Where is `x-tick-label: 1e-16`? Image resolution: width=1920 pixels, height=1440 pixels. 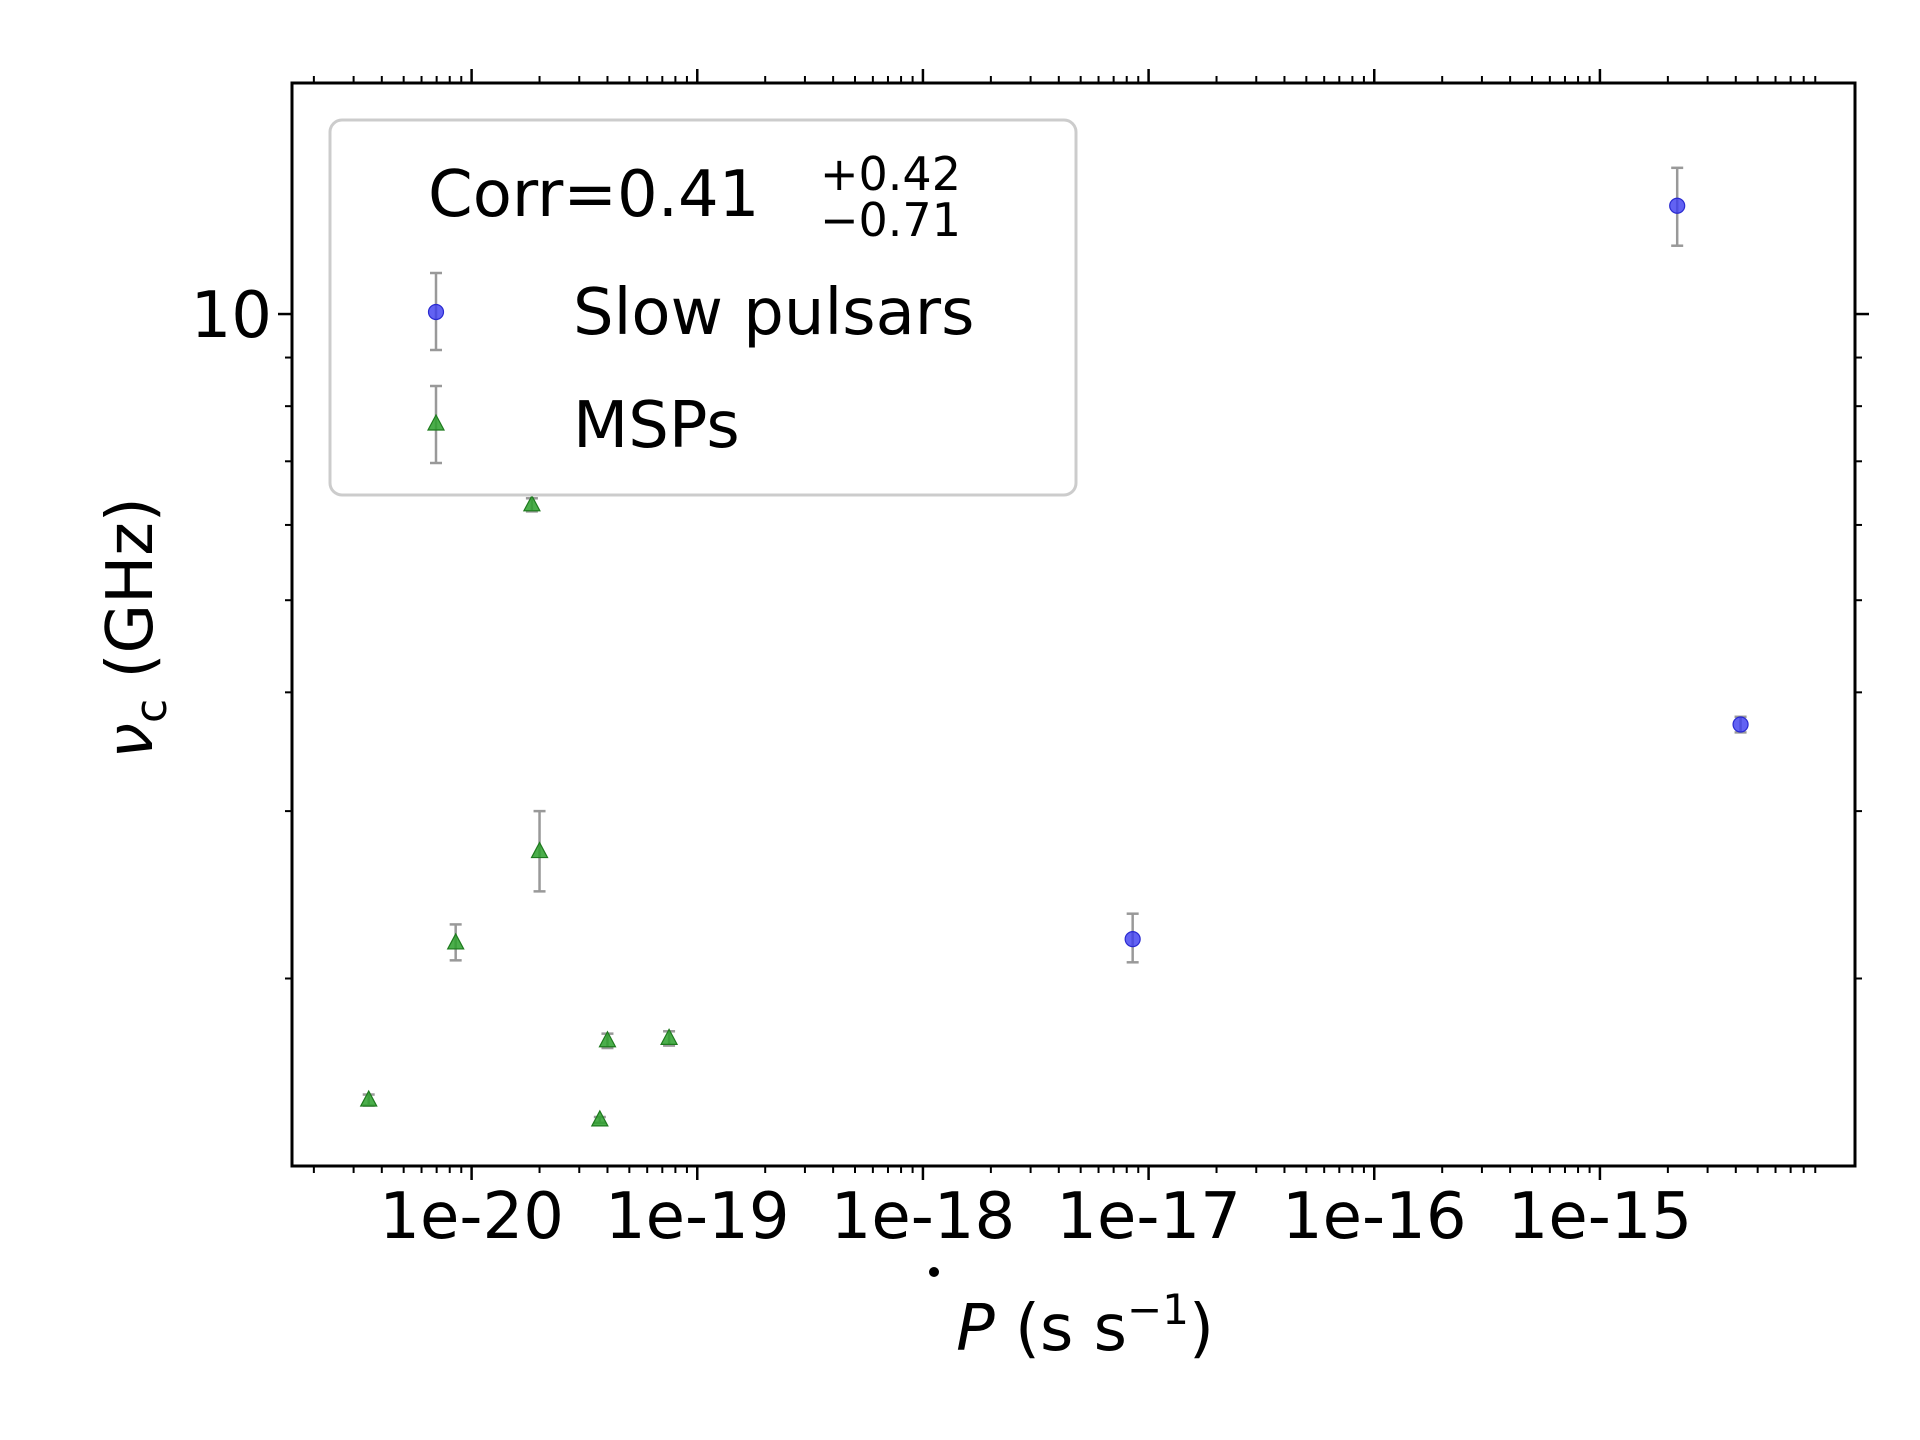 x-tick-label: 1e-16 is located at coordinates (1374, 1217).